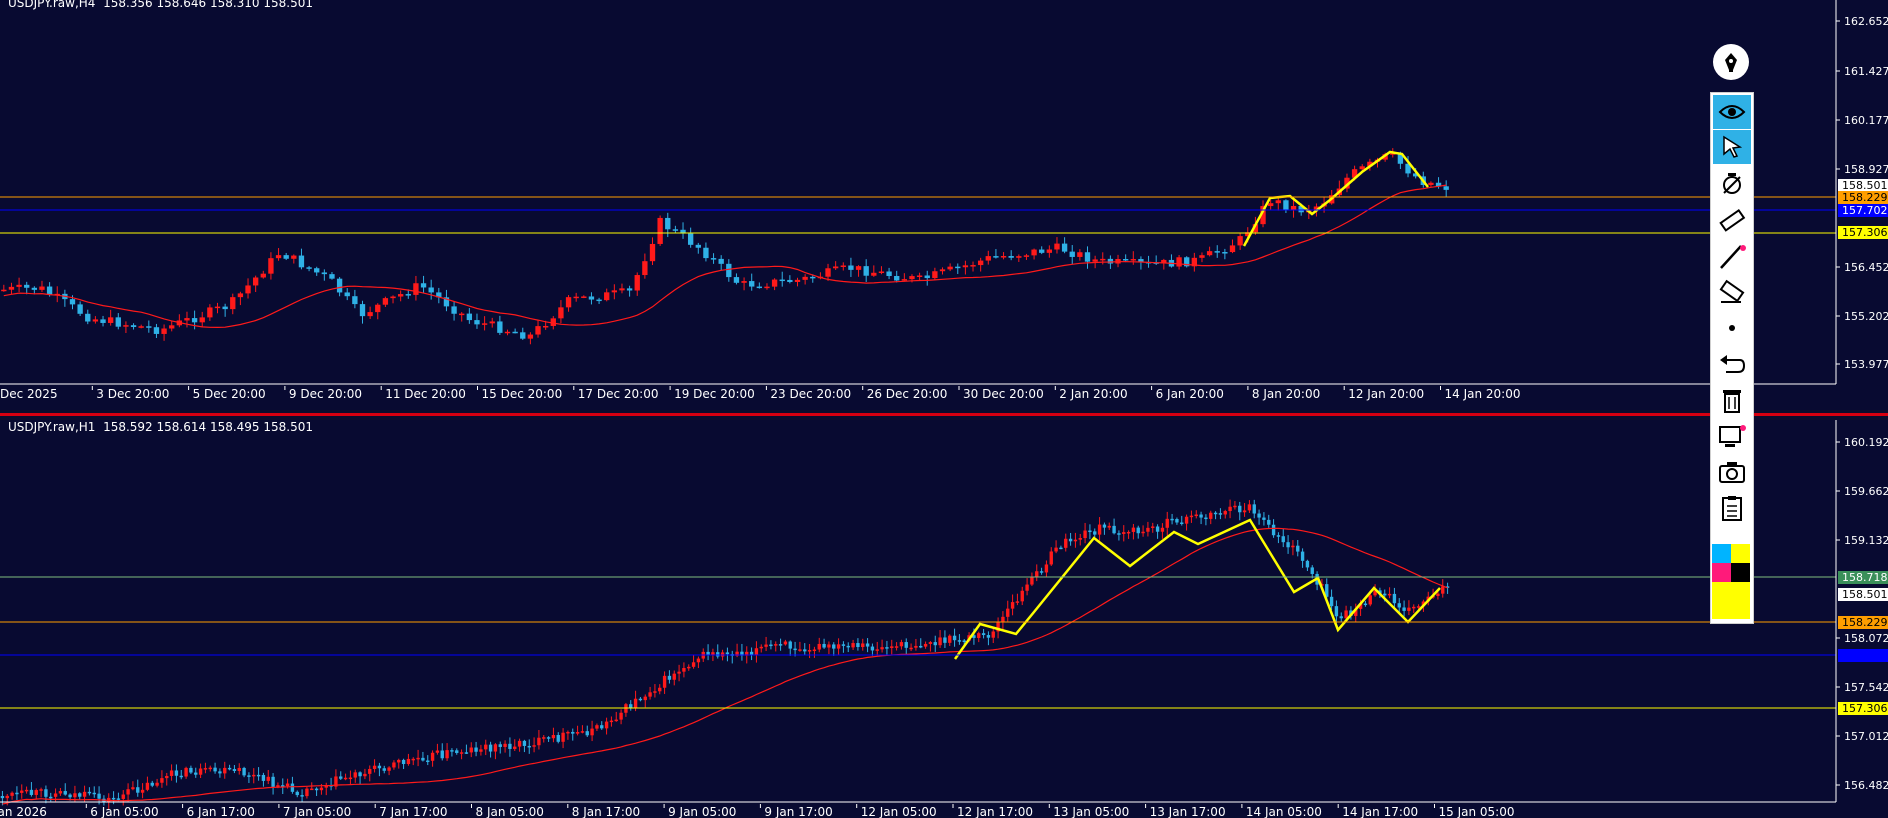 This screenshot has height=818, width=1888. Describe the element at coordinates (1284, 811) in the screenshot. I see `time-axis-label: 14 Jan 05:00` at that location.